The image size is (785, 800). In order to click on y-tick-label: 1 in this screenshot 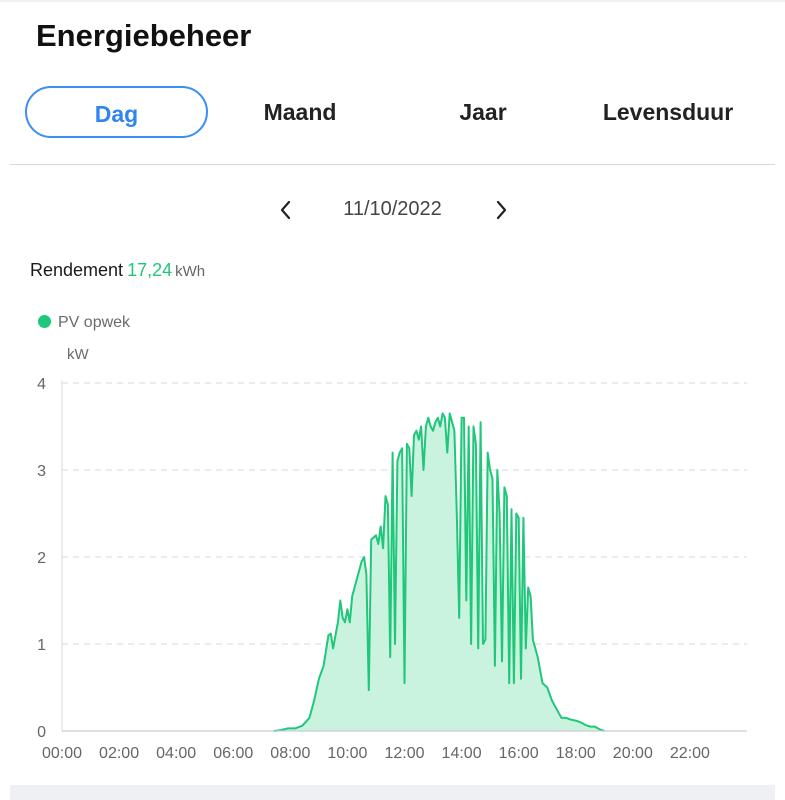, I will do `click(41, 645)`.